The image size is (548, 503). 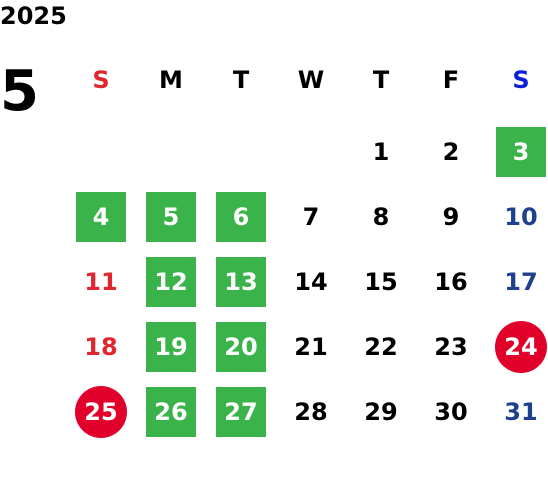 I want to click on day-number: 23, so click(x=451, y=347).